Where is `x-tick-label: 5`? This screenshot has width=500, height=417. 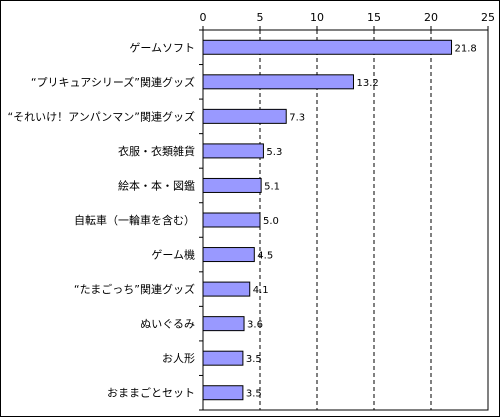 x-tick-label: 5 is located at coordinates (260, 17).